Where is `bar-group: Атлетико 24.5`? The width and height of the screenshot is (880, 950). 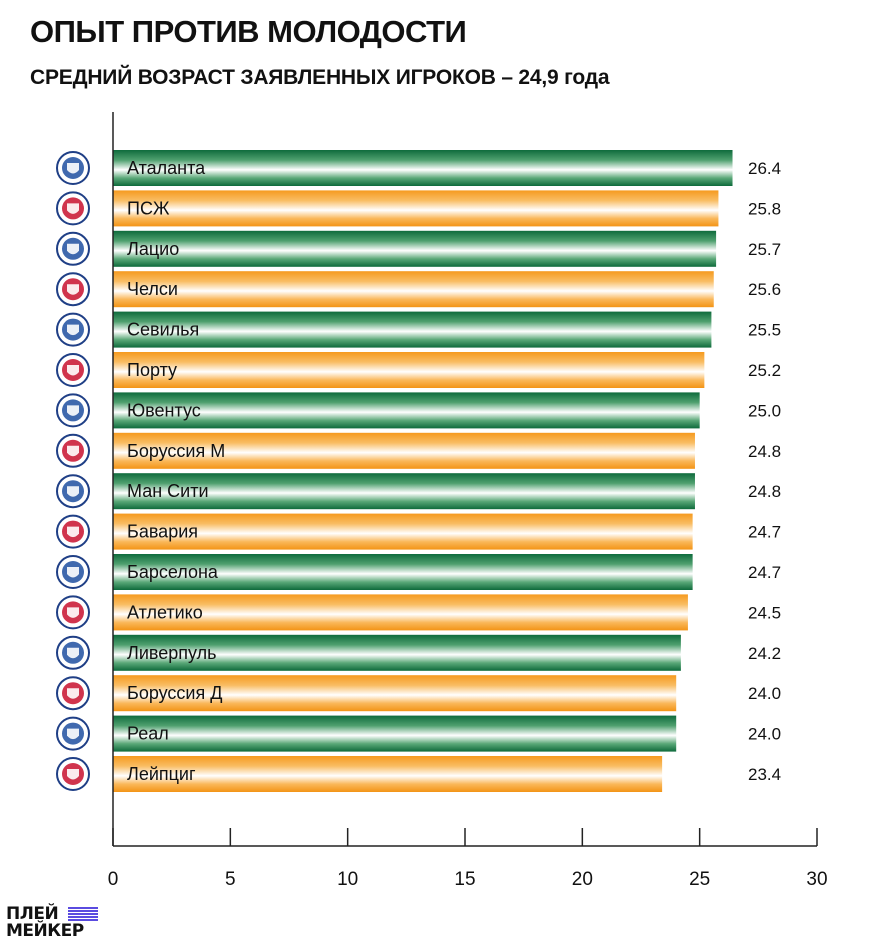
bar-group: Атлетико 24.5 is located at coordinates (447, 612).